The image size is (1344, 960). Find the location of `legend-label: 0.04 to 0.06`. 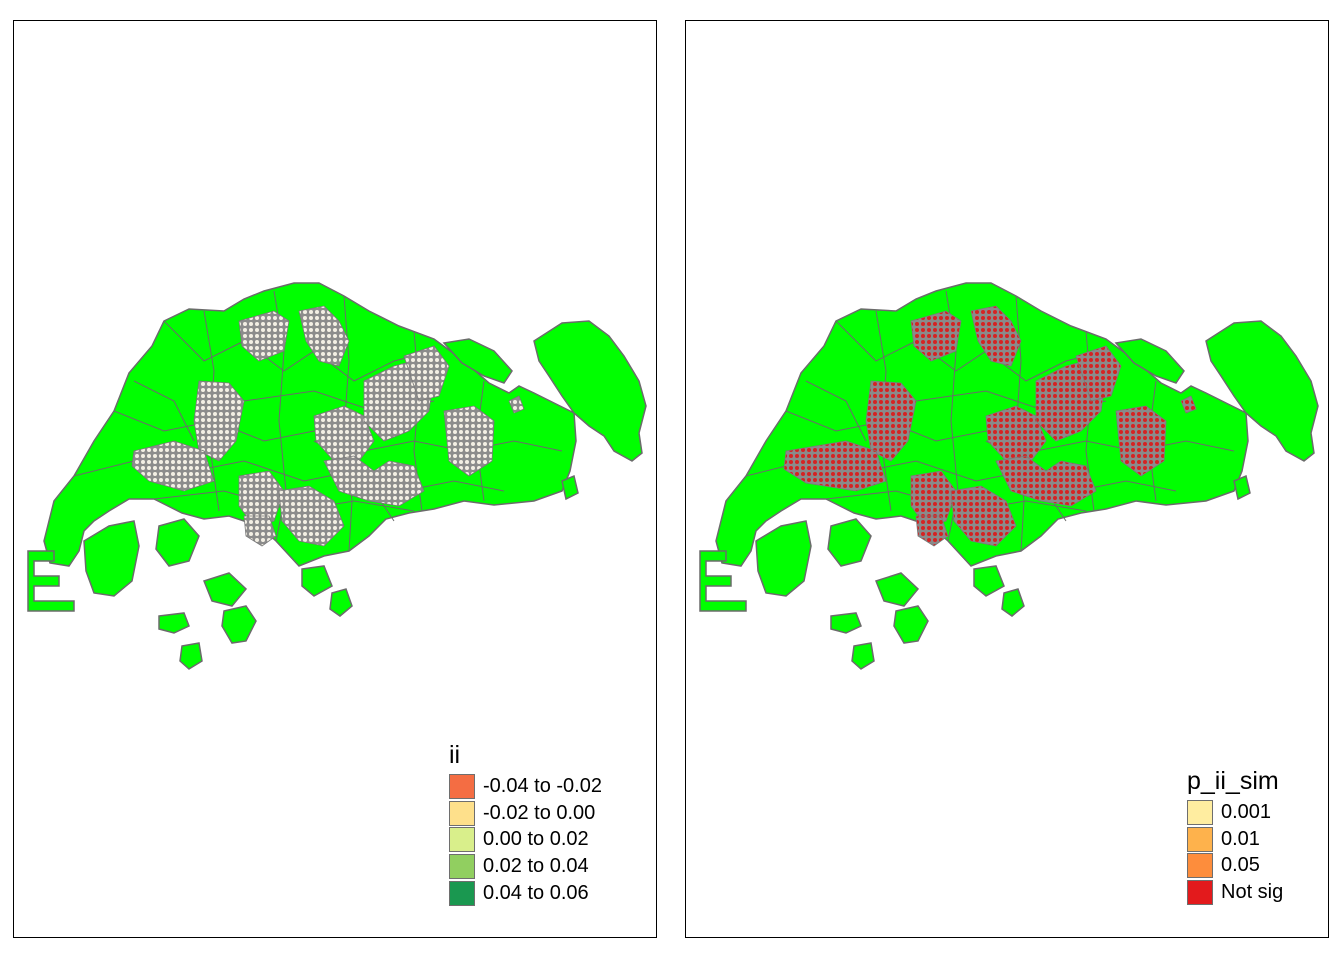

legend-label: 0.04 to 0.06 is located at coordinates (536, 892).